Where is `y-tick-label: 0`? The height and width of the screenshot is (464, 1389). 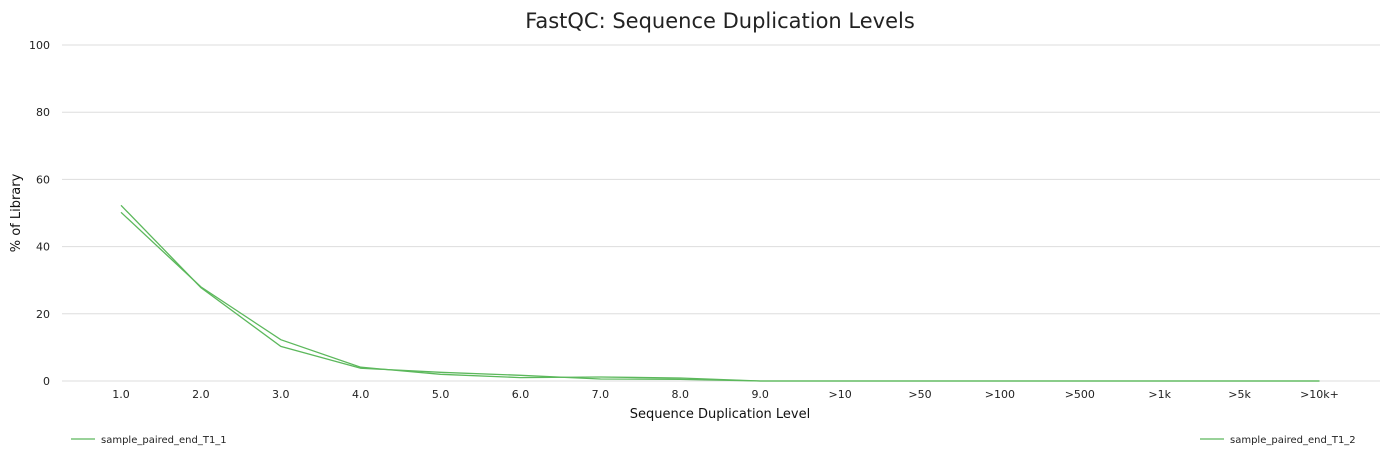 y-tick-label: 0 is located at coordinates (46, 381).